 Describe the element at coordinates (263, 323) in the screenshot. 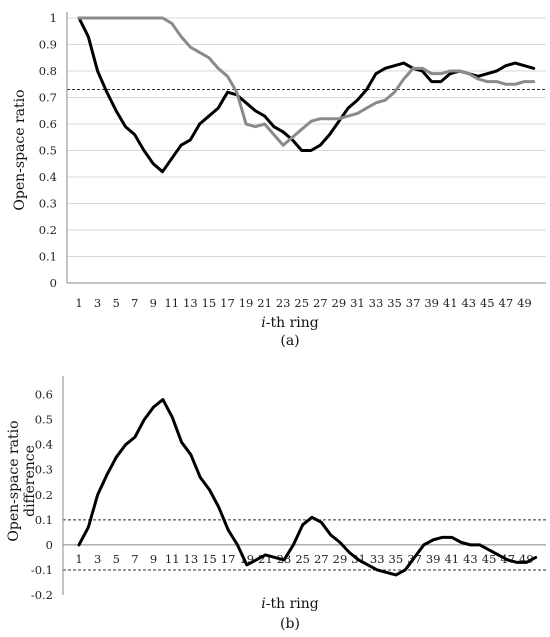

I see `chart-a-x-axis-label-italic: i` at that location.